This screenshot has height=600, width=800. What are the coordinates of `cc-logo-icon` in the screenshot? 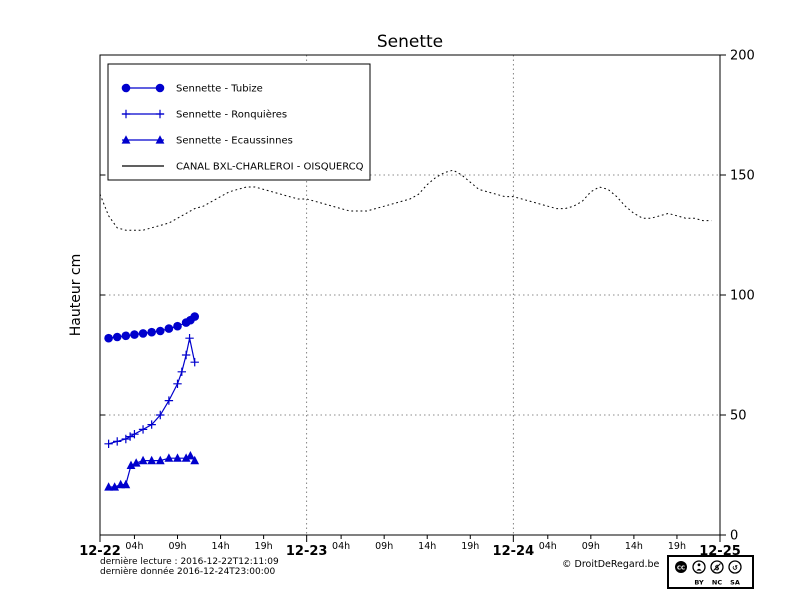 It's located at (681, 567).